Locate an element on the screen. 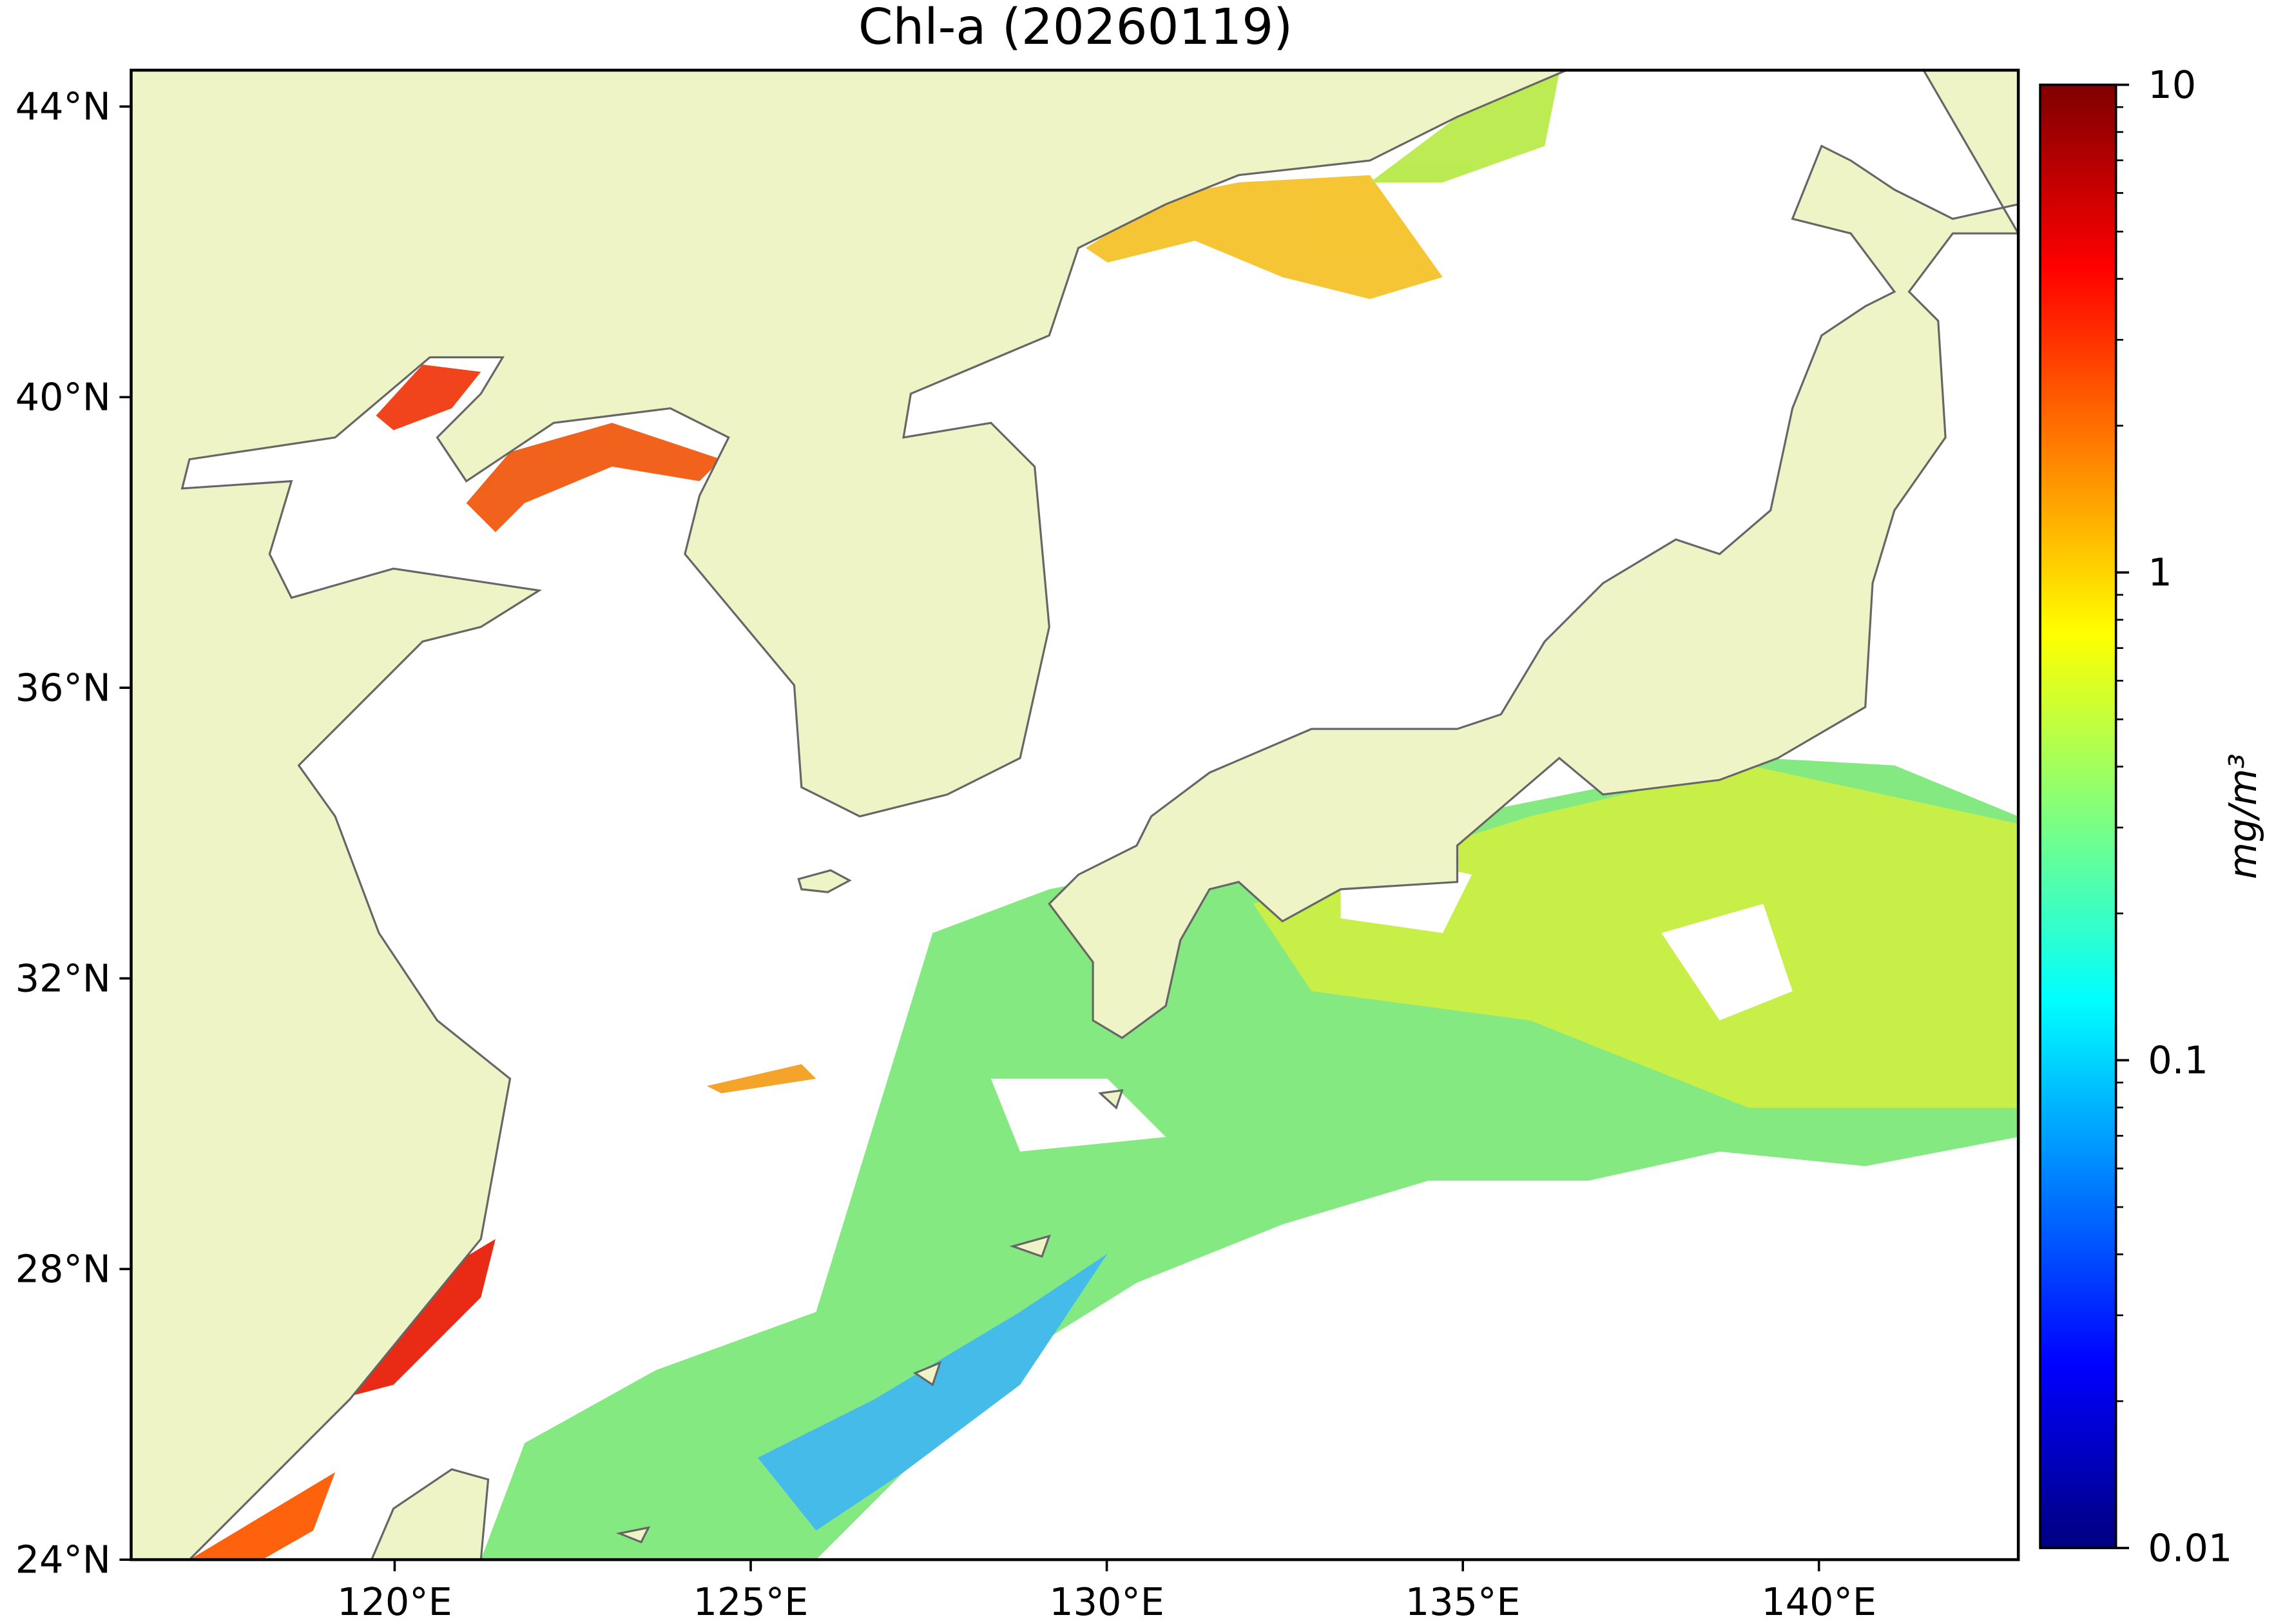 Image resolution: width=2285 pixels, height=1624 pixels. y-tick-label: 40°N is located at coordinates (63, 397).